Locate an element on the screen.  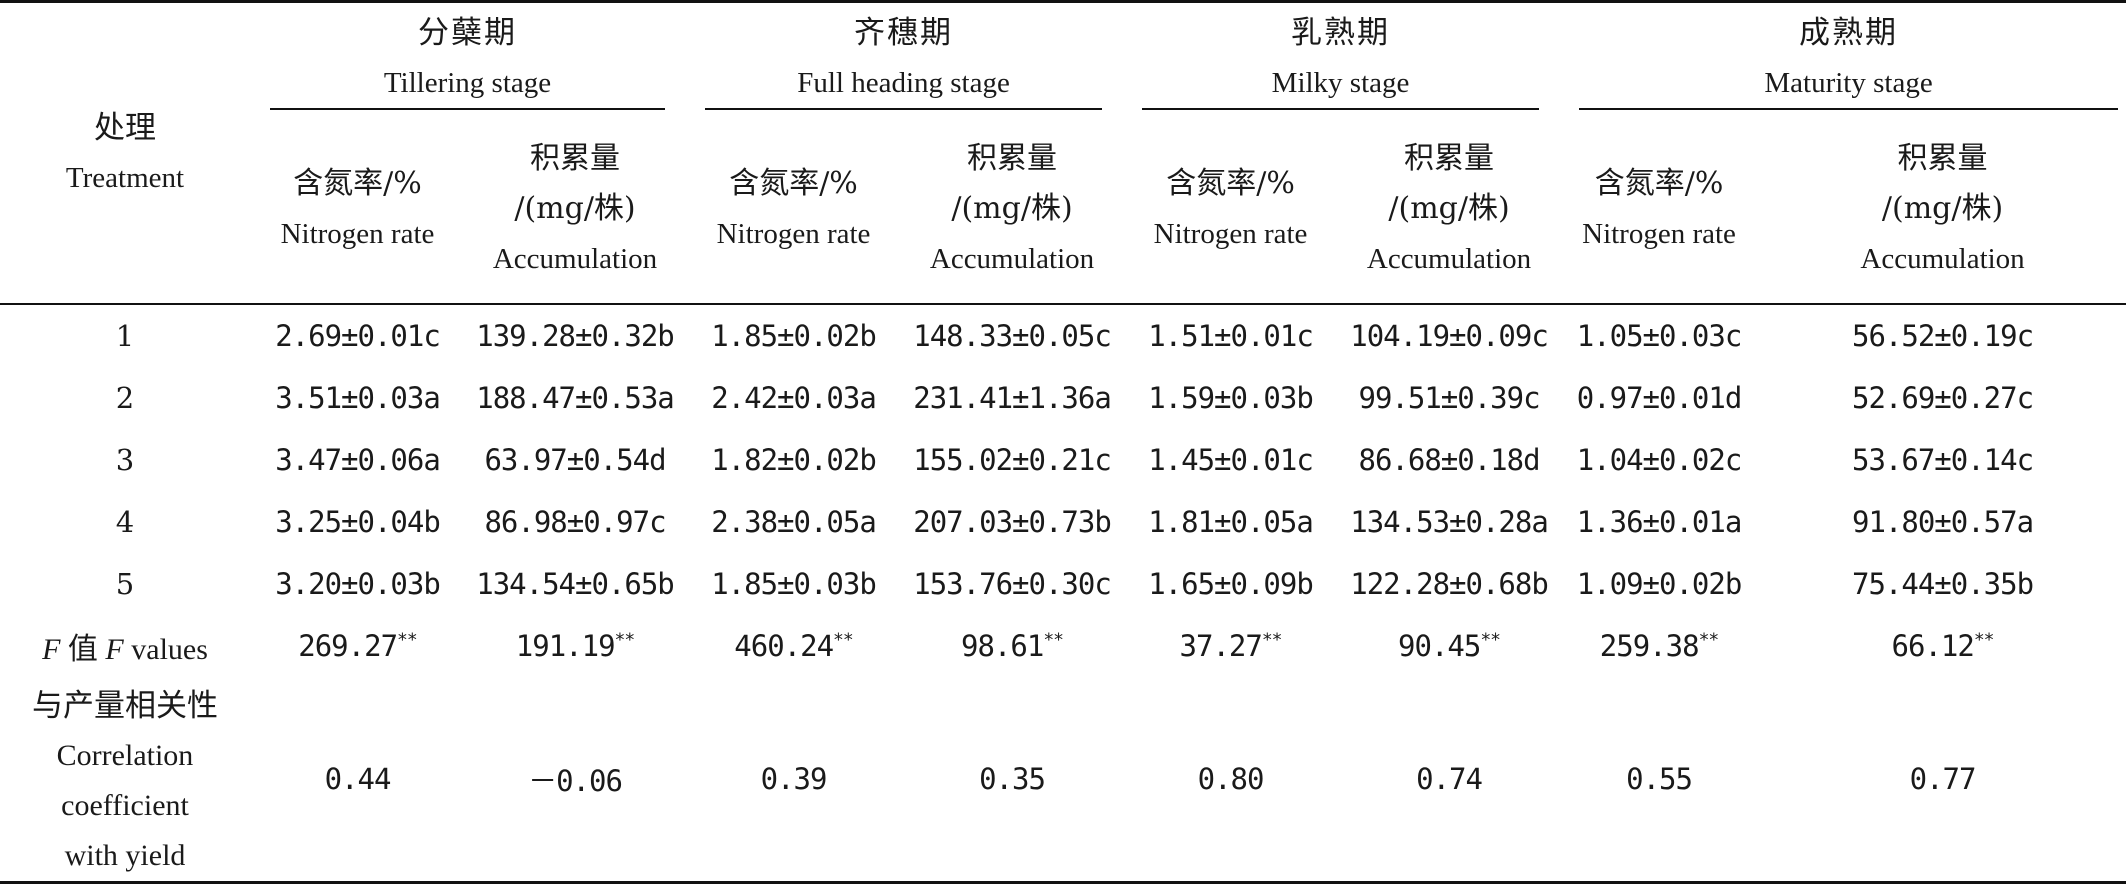
treatment-cell: 4 is located at coordinates (125, 522).